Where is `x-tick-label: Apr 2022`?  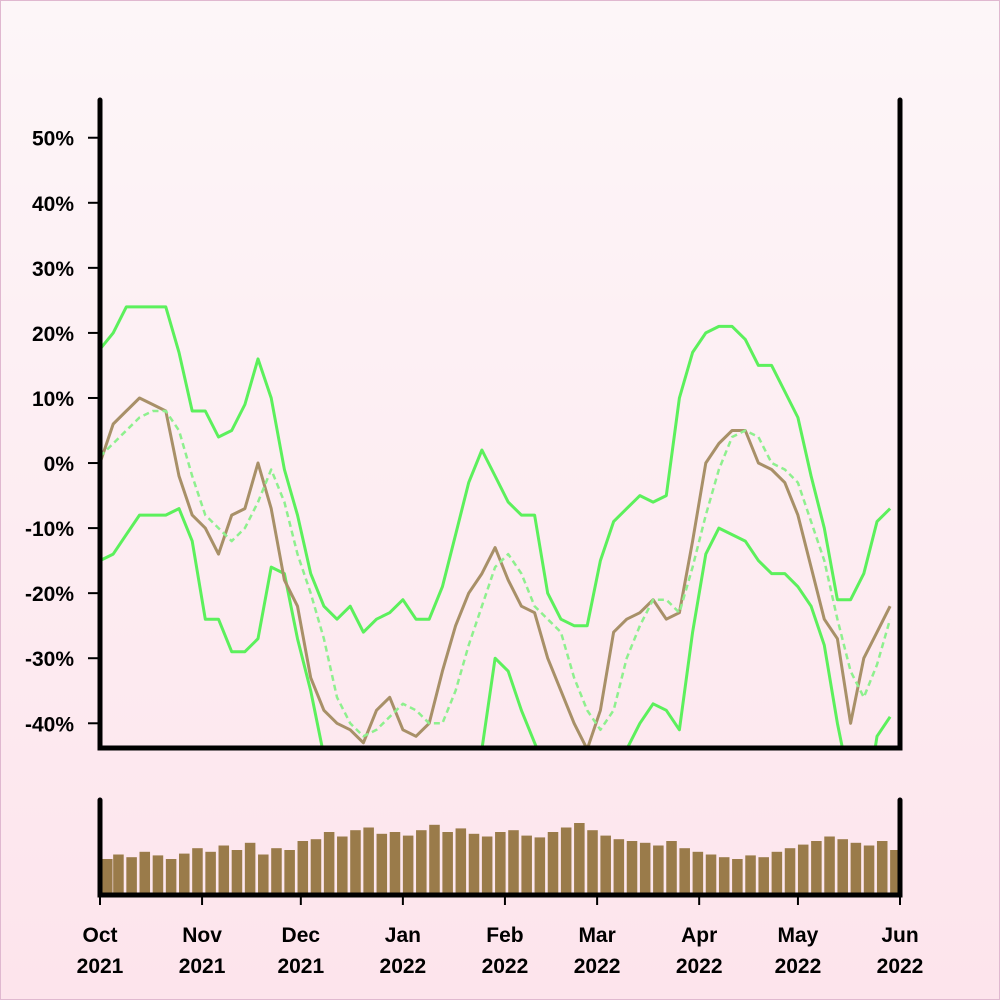
x-tick-label: Apr 2022 is located at coordinates (699, 951).